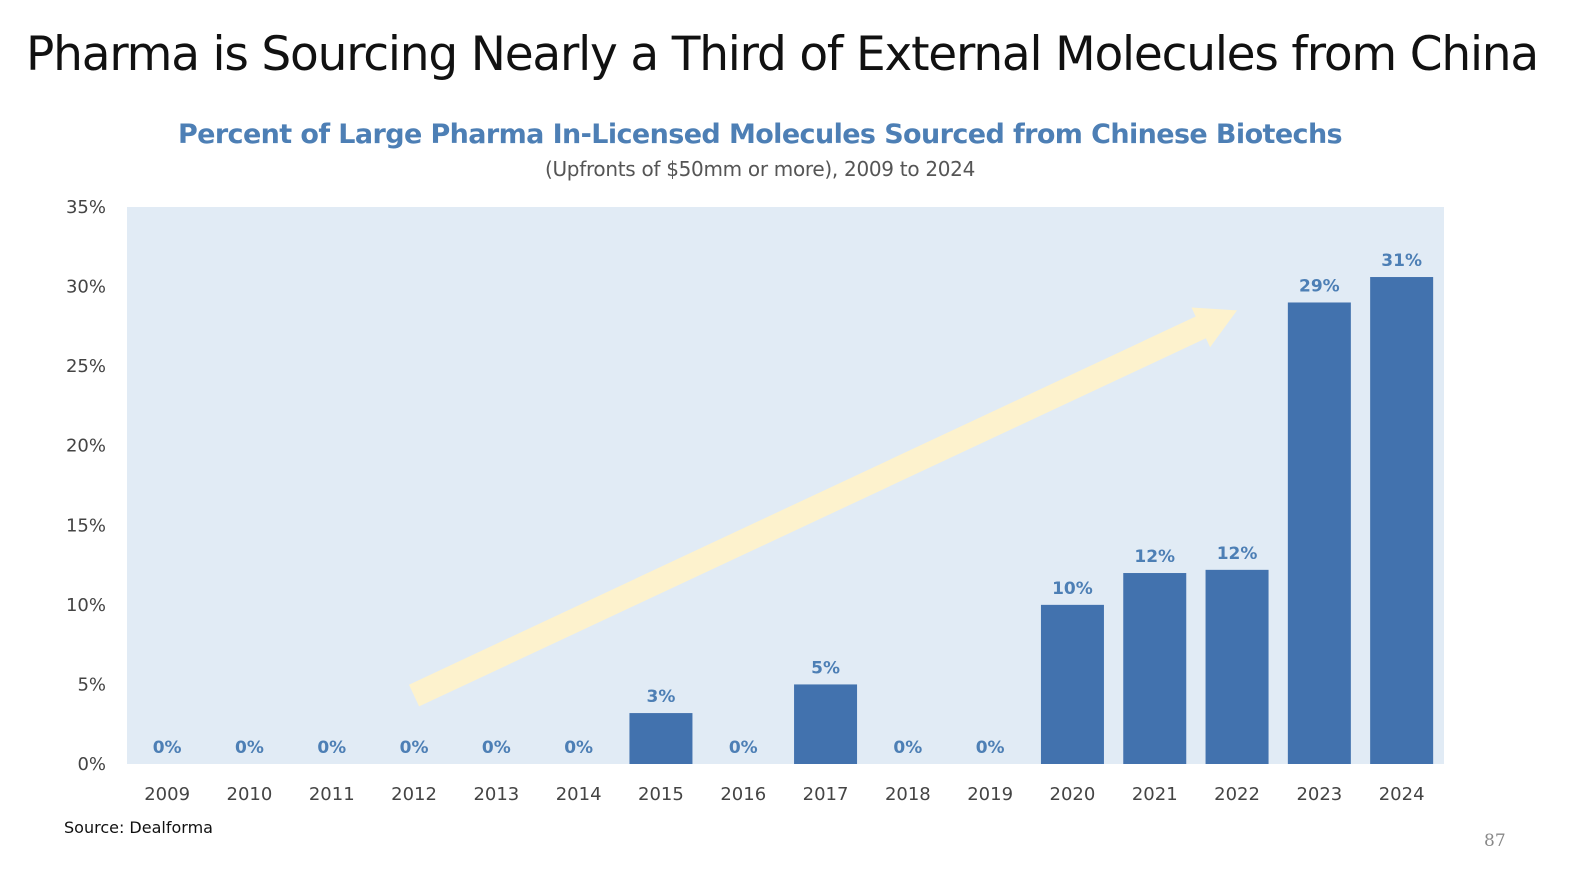 The image size is (1569, 888). What do you see at coordinates (91, 684) in the screenshot?
I see `y-tick-label: 5%` at bounding box center [91, 684].